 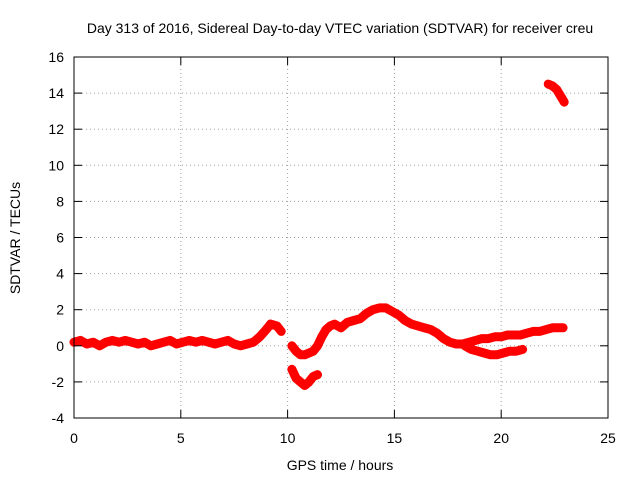 What do you see at coordinates (15, 238) in the screenshot?
I see `y-axis-label: SDTVAR / TECUs` at bounding box center [15, 238].